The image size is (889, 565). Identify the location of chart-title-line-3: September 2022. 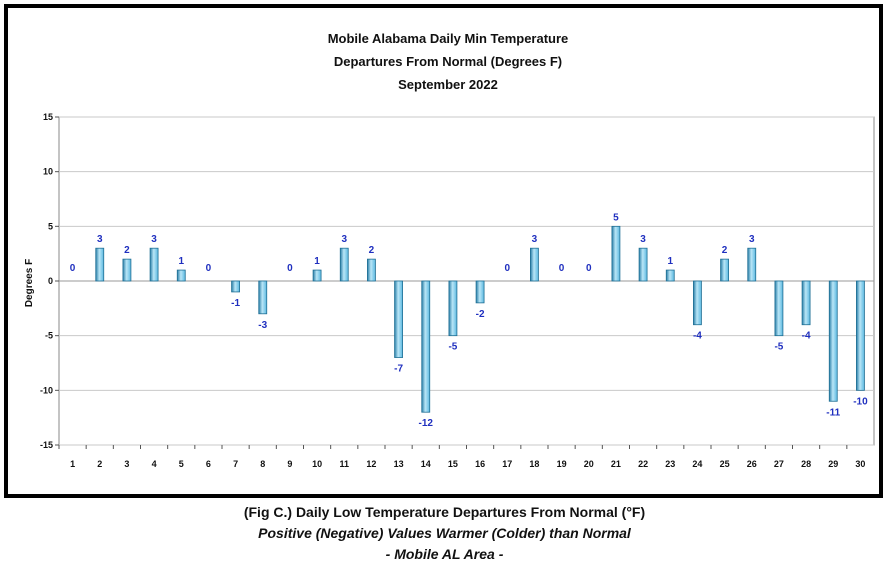
(448, 84).